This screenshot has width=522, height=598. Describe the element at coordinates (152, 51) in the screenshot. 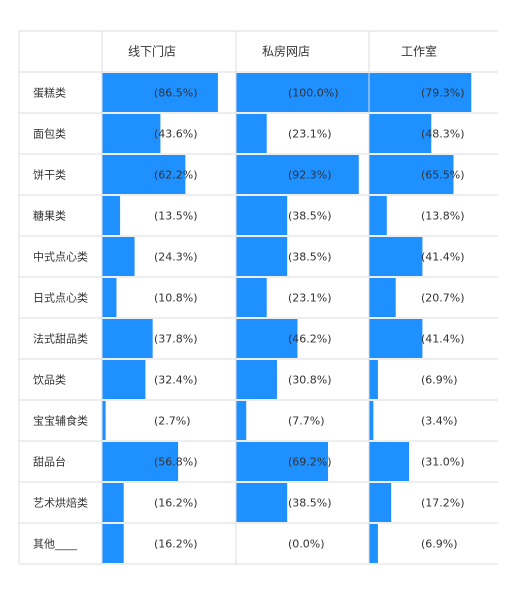

I see `column-header: 线下门店` at that location.